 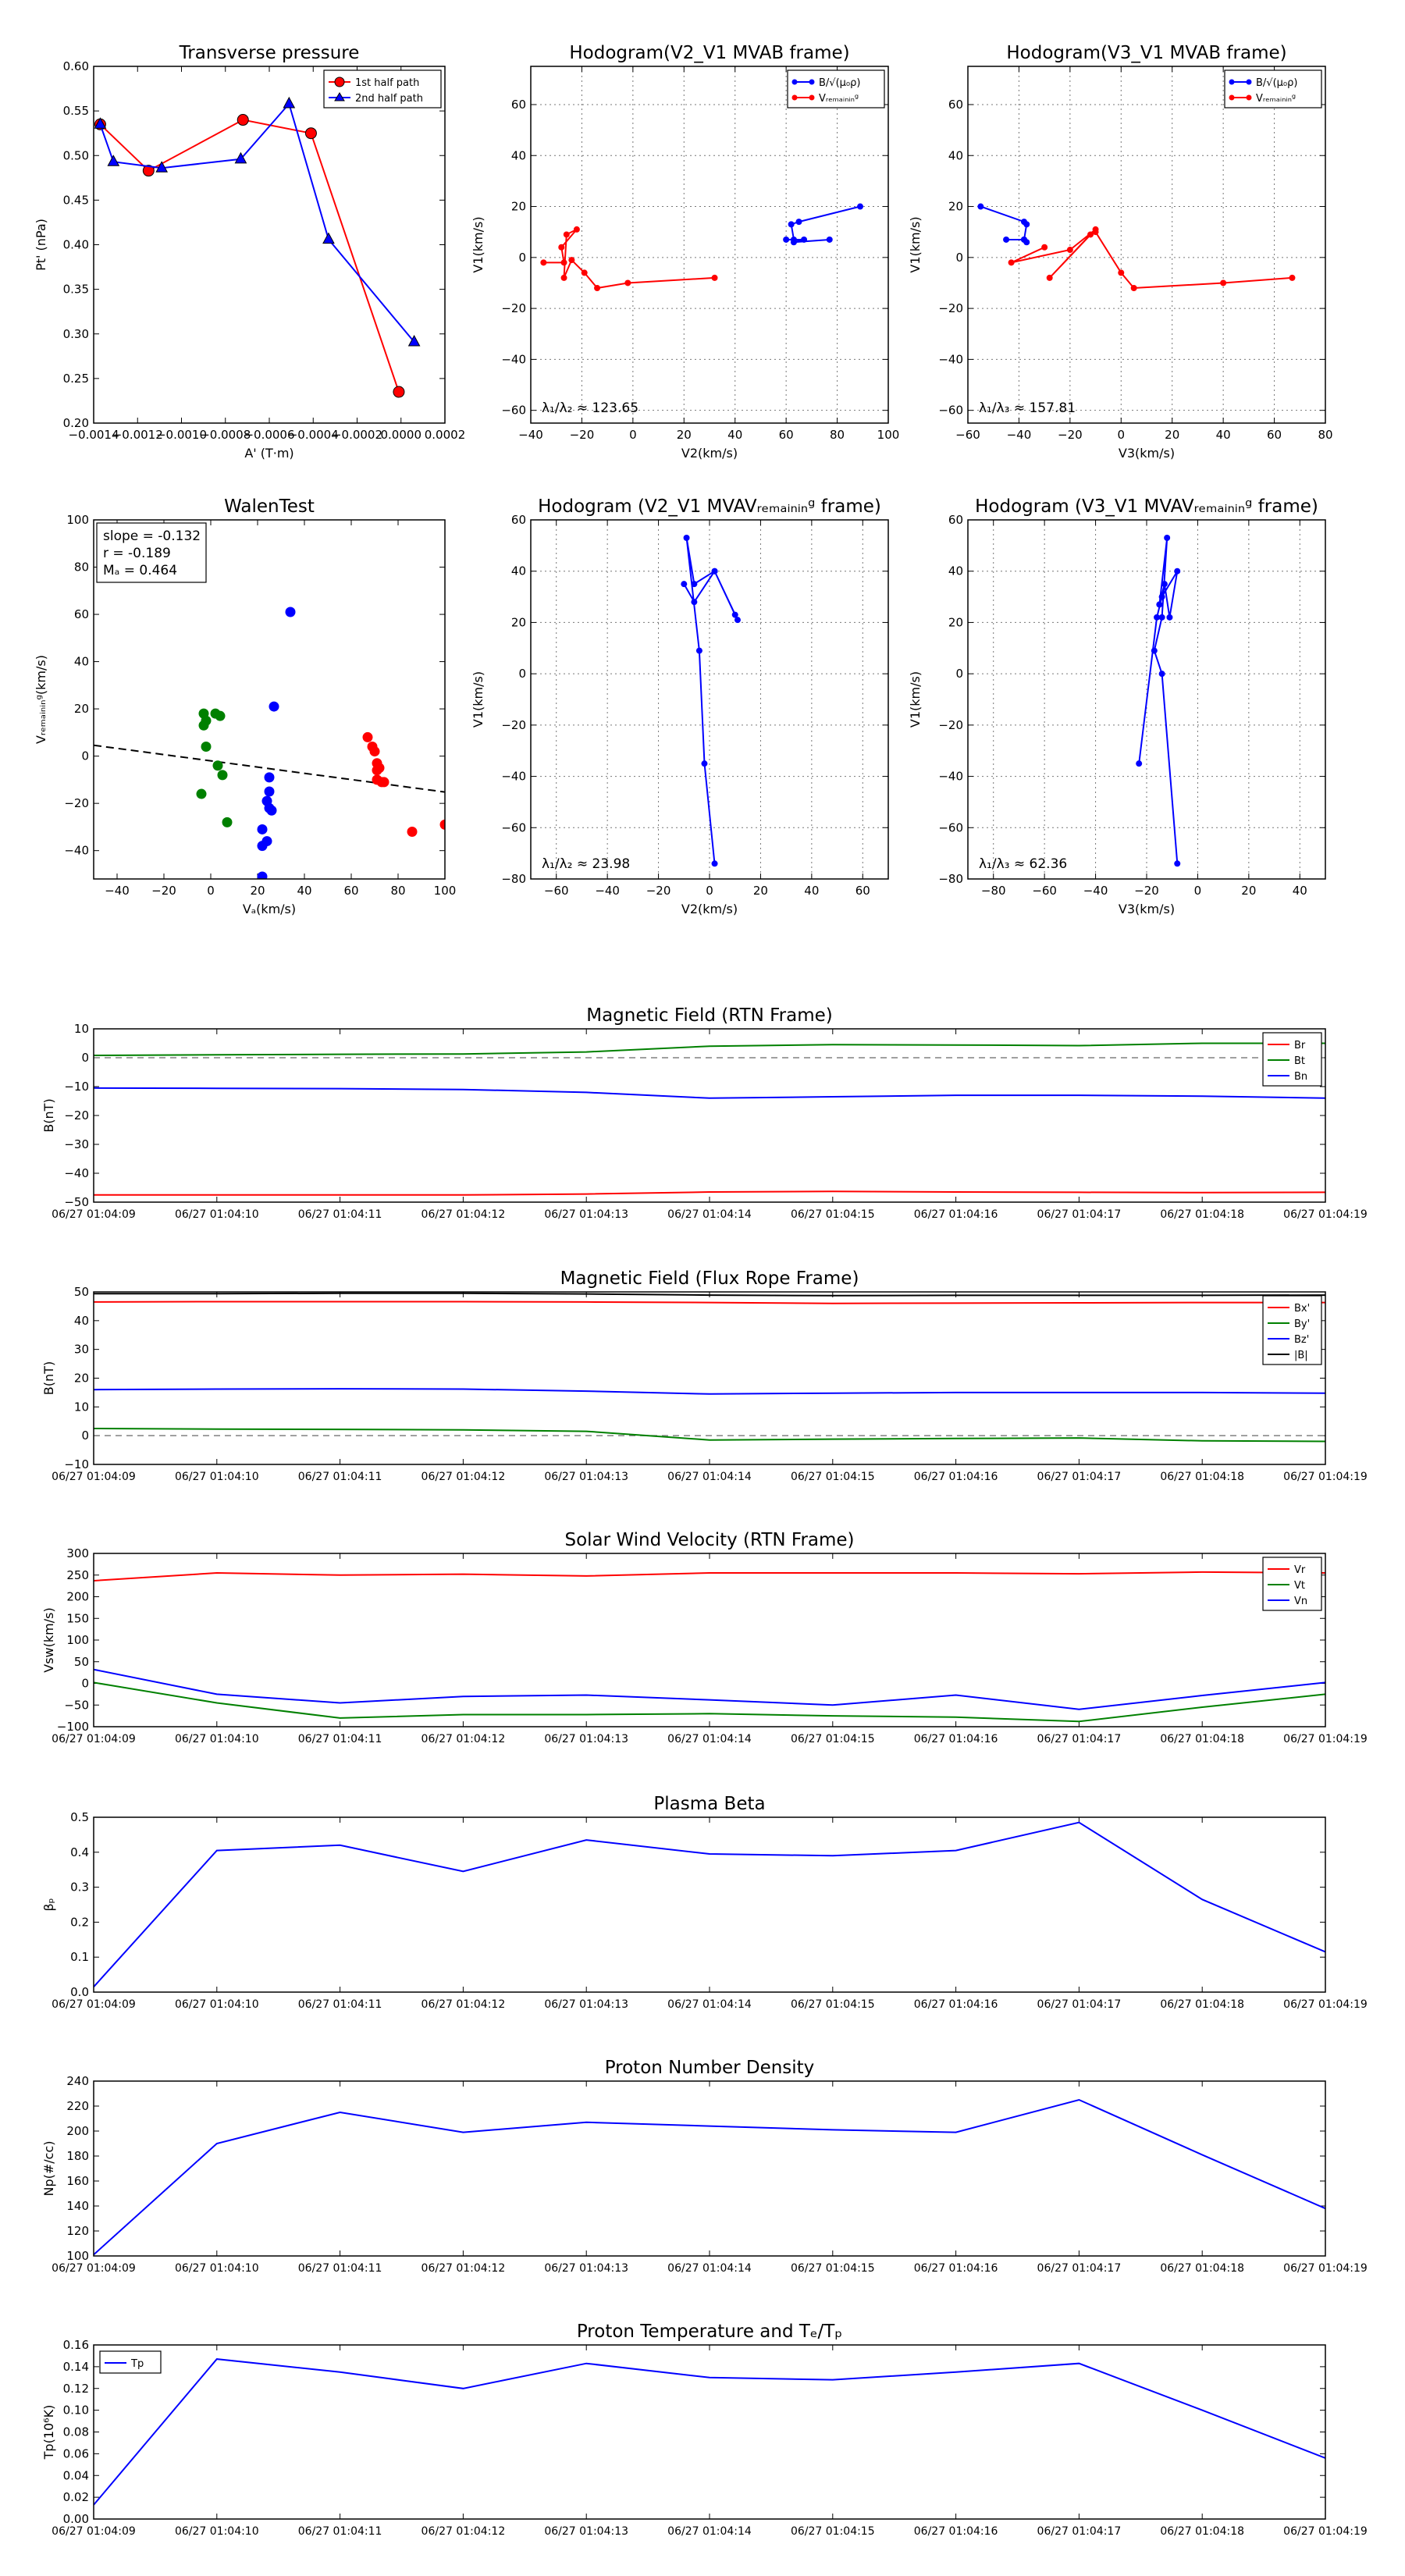 I want to click on y-tick-label: −60, so click(x=951, y=411).